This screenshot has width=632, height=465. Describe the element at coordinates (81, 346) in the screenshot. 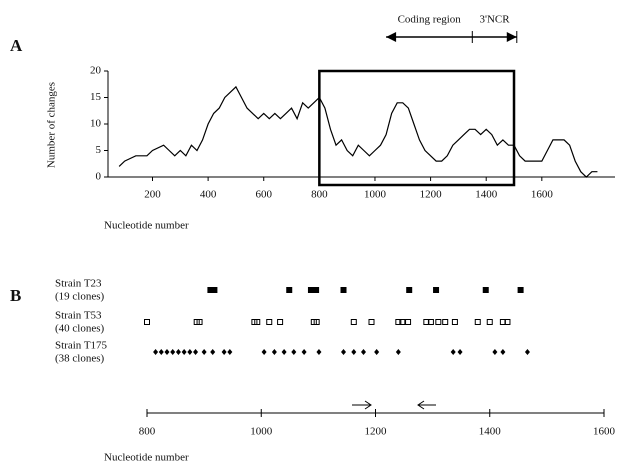

I see `series-name: Strain T175` at that location.